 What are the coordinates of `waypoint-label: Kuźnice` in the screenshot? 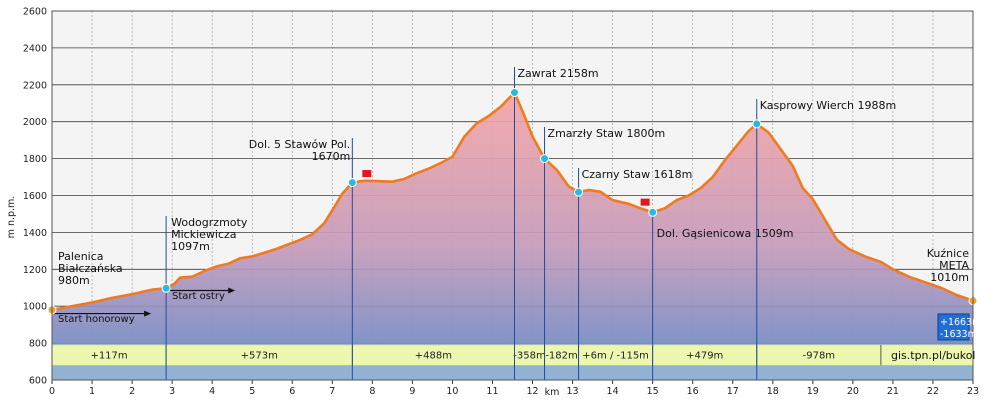 It's located at (948, 253).